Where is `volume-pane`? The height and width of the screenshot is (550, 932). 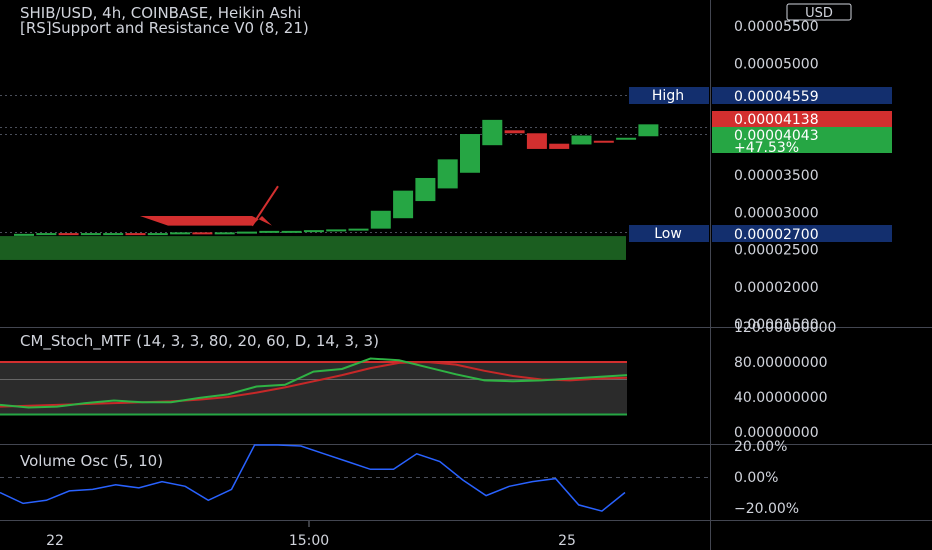
volume-pane is located at coordinates (313, 478).